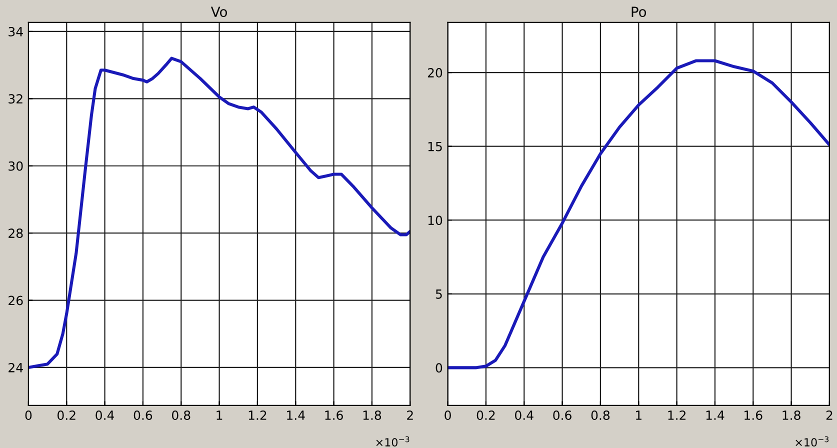 This screenshot has width=837, height=448. I want to click on chart-title: Vo, so click(218, 12).